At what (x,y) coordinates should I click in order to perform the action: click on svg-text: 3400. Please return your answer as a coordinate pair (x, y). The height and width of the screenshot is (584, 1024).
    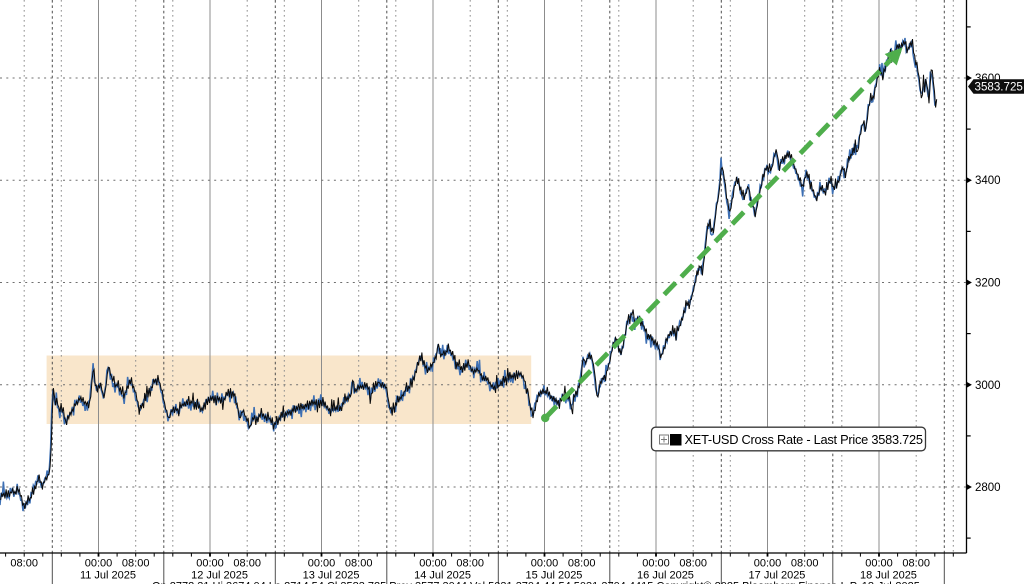
    Looking at the image, I should click on (988, 181).